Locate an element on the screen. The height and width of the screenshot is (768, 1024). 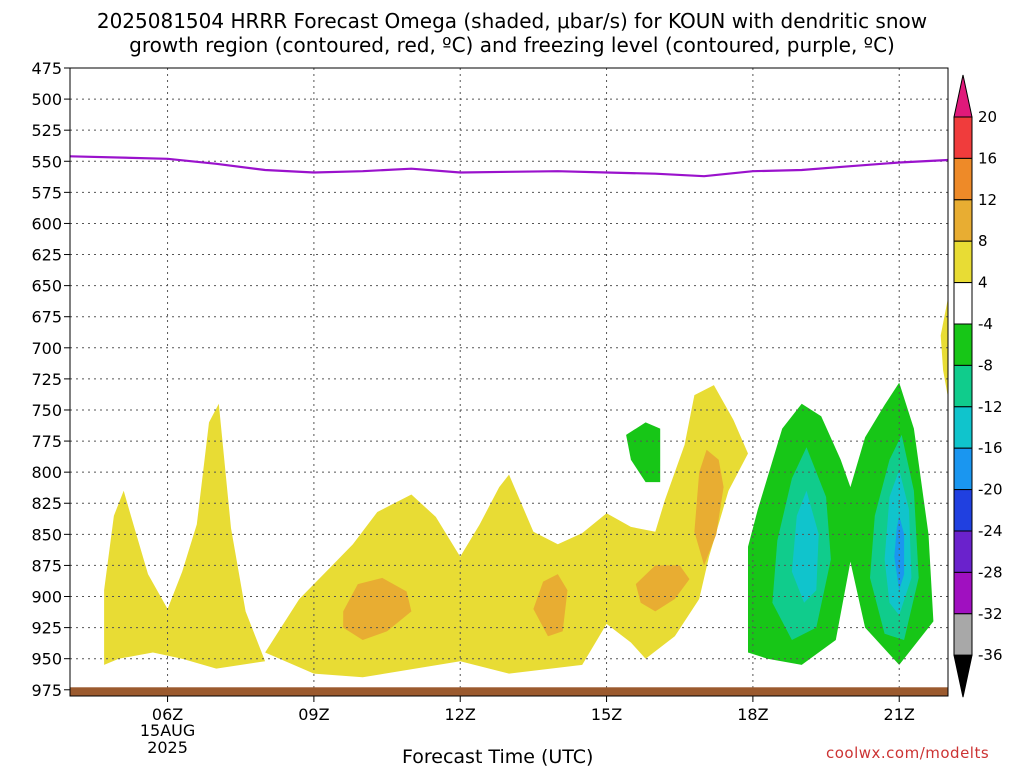
x-tick-label-09Z: 09Z is located at coordinates (313, 714).